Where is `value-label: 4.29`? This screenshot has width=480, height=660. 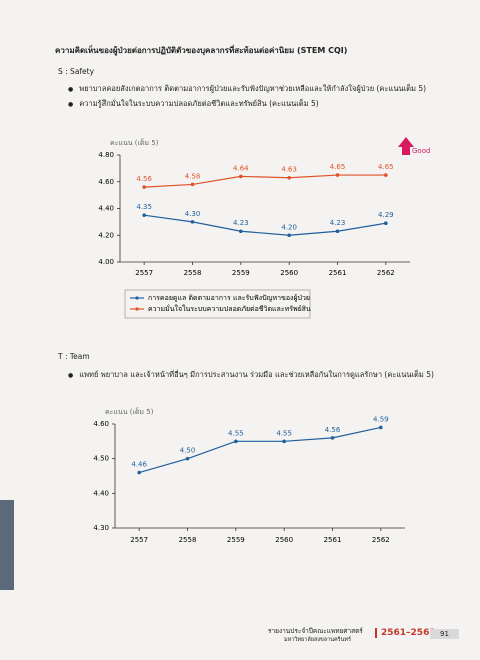 value-label: 4.29 is located at coordinates (386, 215).